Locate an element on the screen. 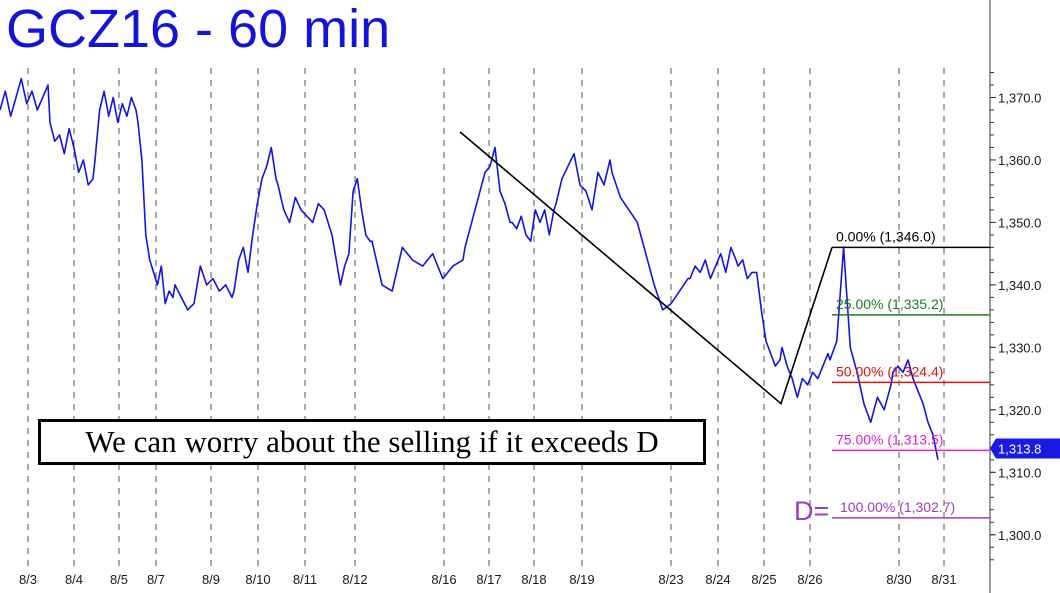 The image size is (1060, 593). date-tick-label: 8/31 is located at coordinates (943, 579).